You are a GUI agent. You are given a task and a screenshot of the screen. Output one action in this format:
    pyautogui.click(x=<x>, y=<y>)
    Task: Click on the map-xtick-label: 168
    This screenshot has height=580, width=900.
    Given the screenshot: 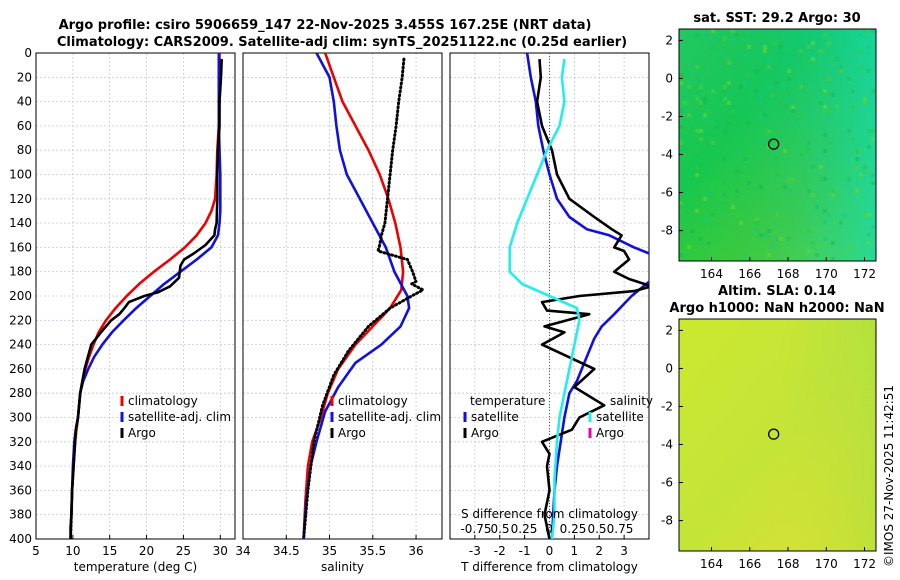 What is the action you would take?
    pyautogui.click(x=788, y=274)
    